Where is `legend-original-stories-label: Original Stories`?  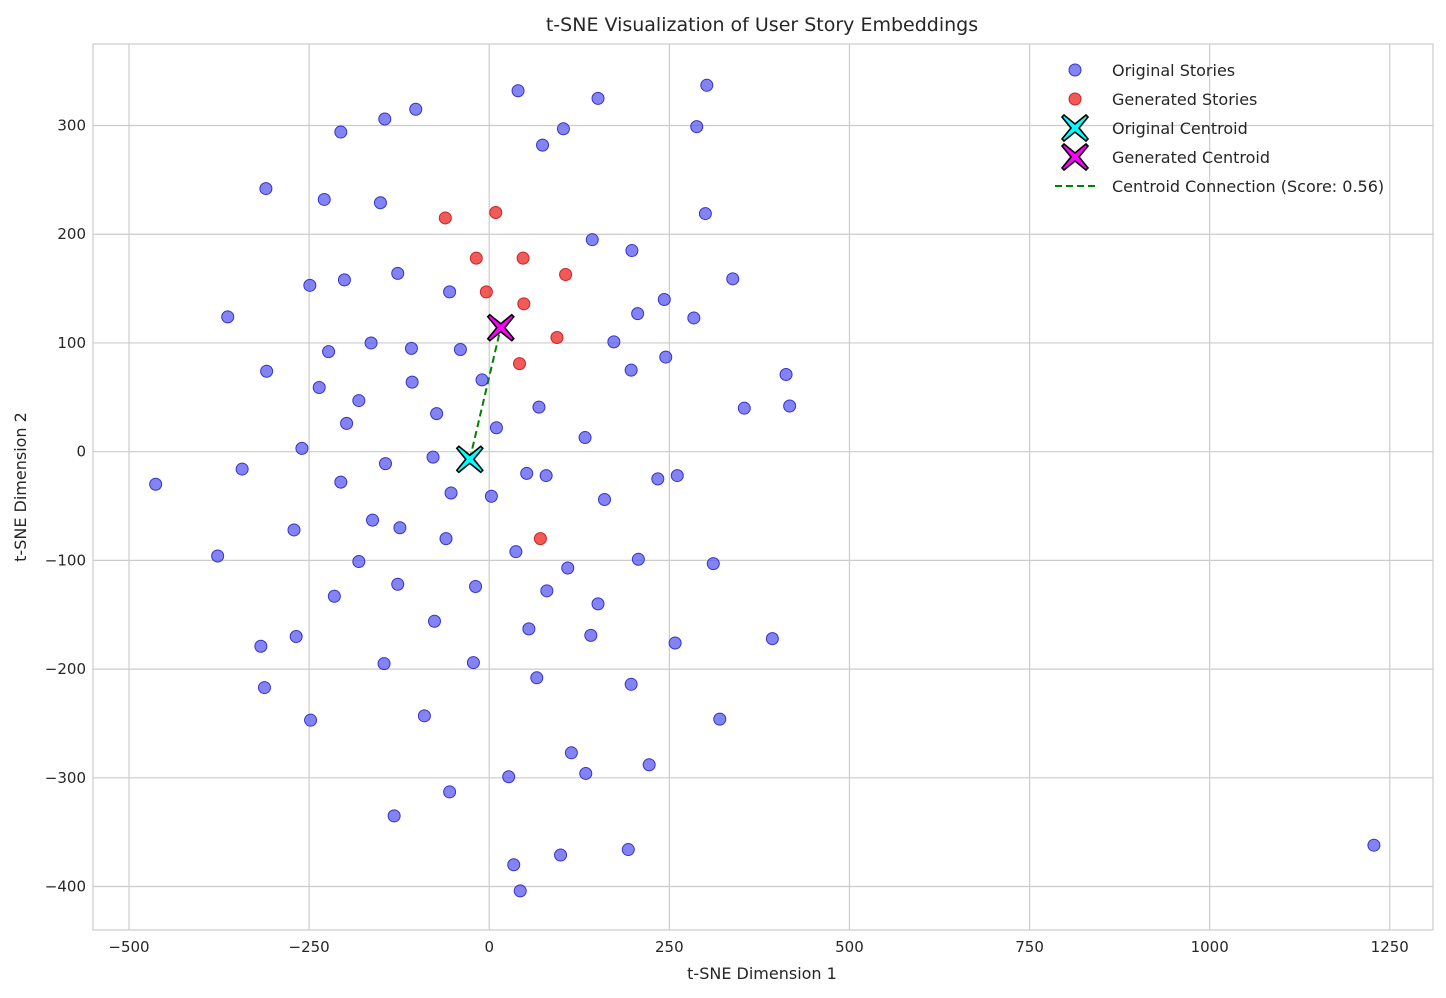
legend-original-stories-label: Original Stories is located at coordinates (1173, 70).